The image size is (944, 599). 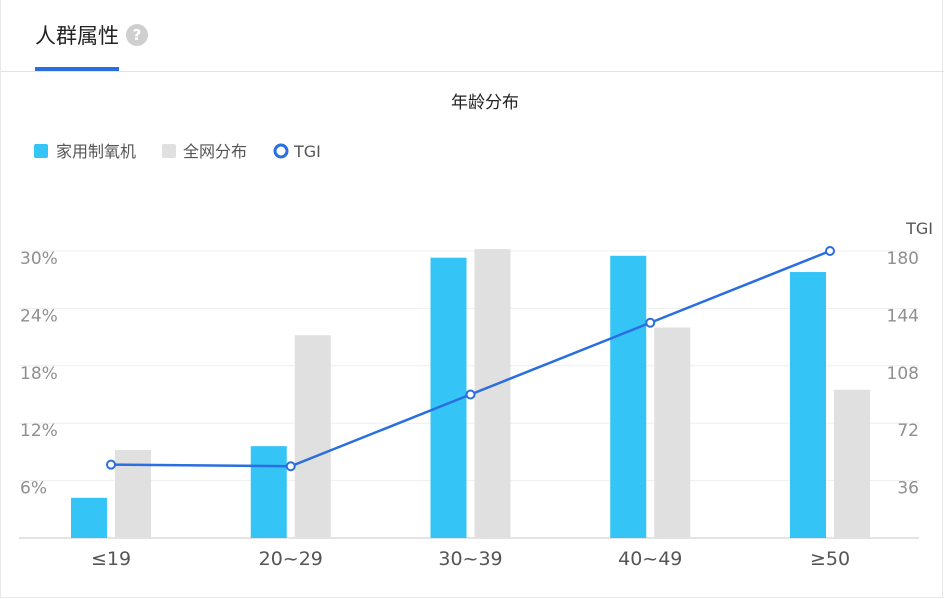 I want to click on legend-item-tgi: TGI, so click(x=297, y=151).